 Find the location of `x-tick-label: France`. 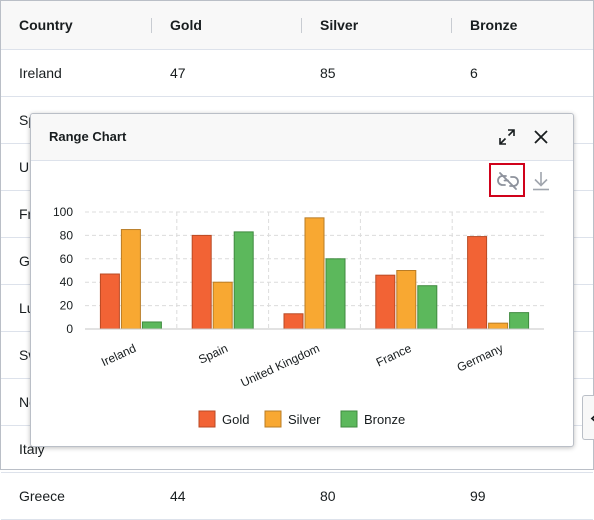

x-tick-label: France is located at coordinates (394, 355).